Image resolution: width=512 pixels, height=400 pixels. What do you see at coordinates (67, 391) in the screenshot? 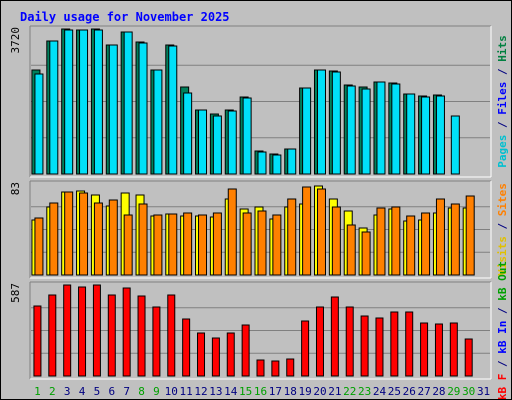
I see `x-tick-label: 3` at bounding box center [67, 391].